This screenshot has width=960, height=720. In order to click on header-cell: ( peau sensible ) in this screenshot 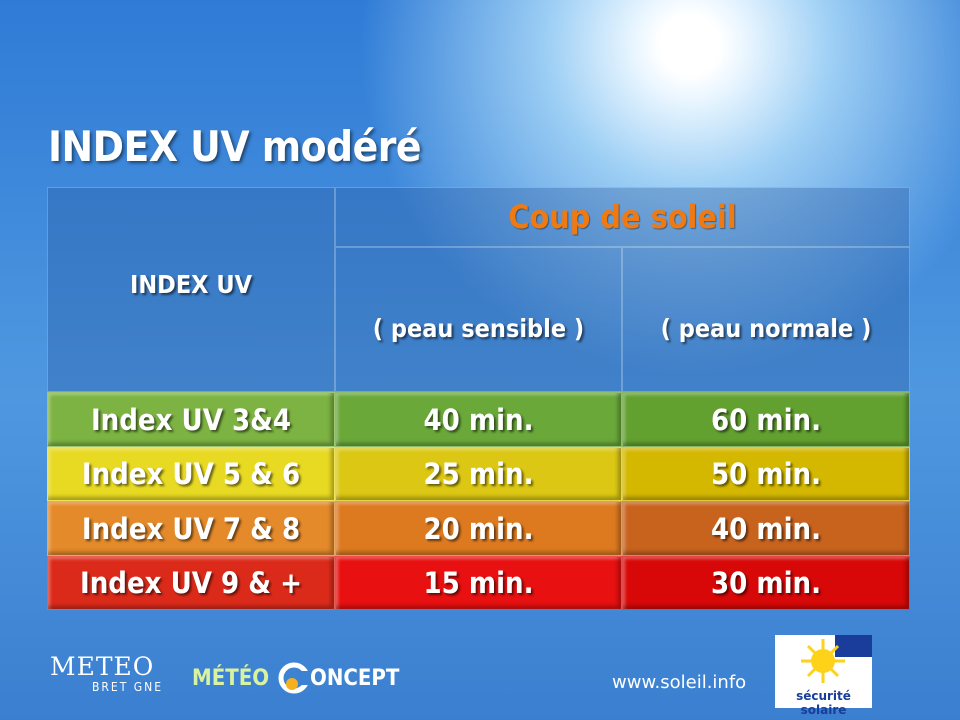, I will do `click(478, 319)`.